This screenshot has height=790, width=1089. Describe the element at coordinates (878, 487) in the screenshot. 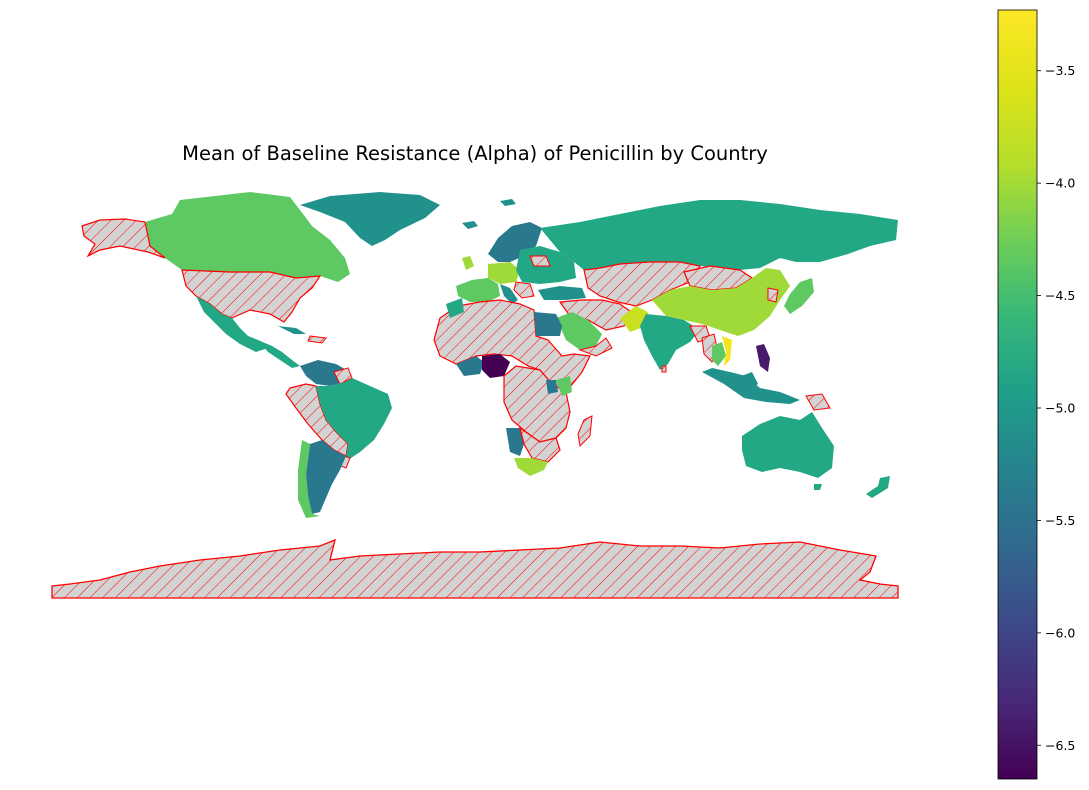

I see `country-new-zealand` at that location.